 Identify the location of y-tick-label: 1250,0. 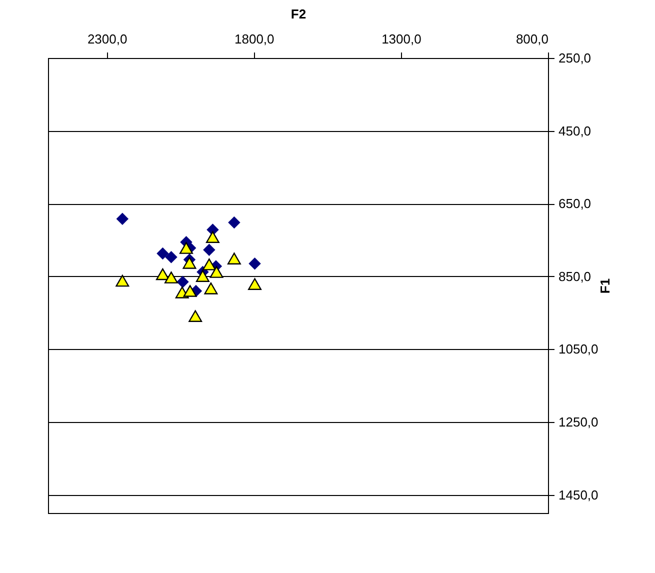
(578, 422).